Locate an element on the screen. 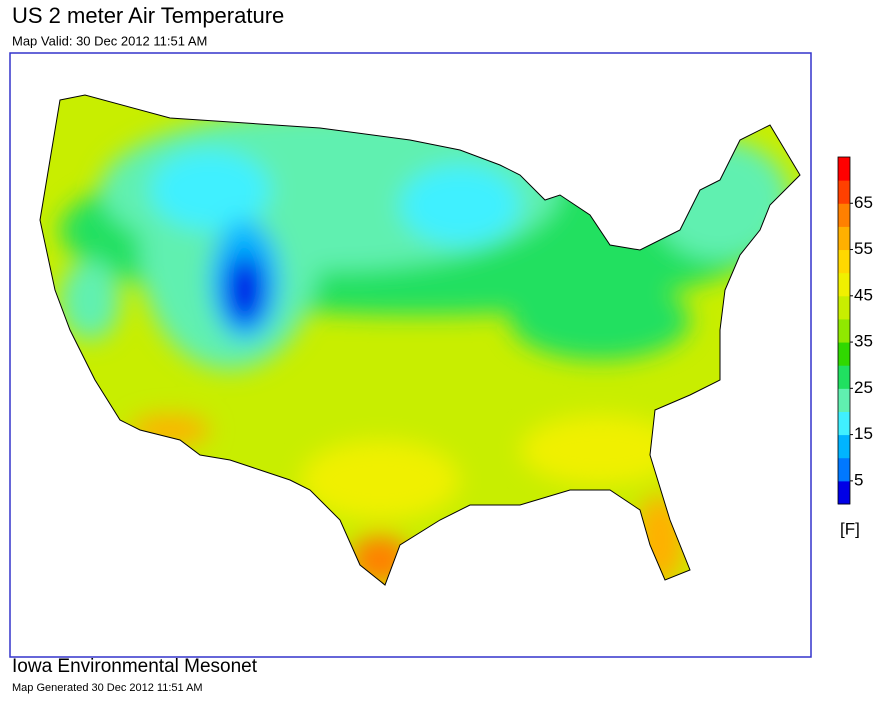 Image resolution: width=883 pixels, height=705 pixels. footer-subtitle: Map Generated 30 Dec 2012 11:51 AM is located at coordinates (107, 688).